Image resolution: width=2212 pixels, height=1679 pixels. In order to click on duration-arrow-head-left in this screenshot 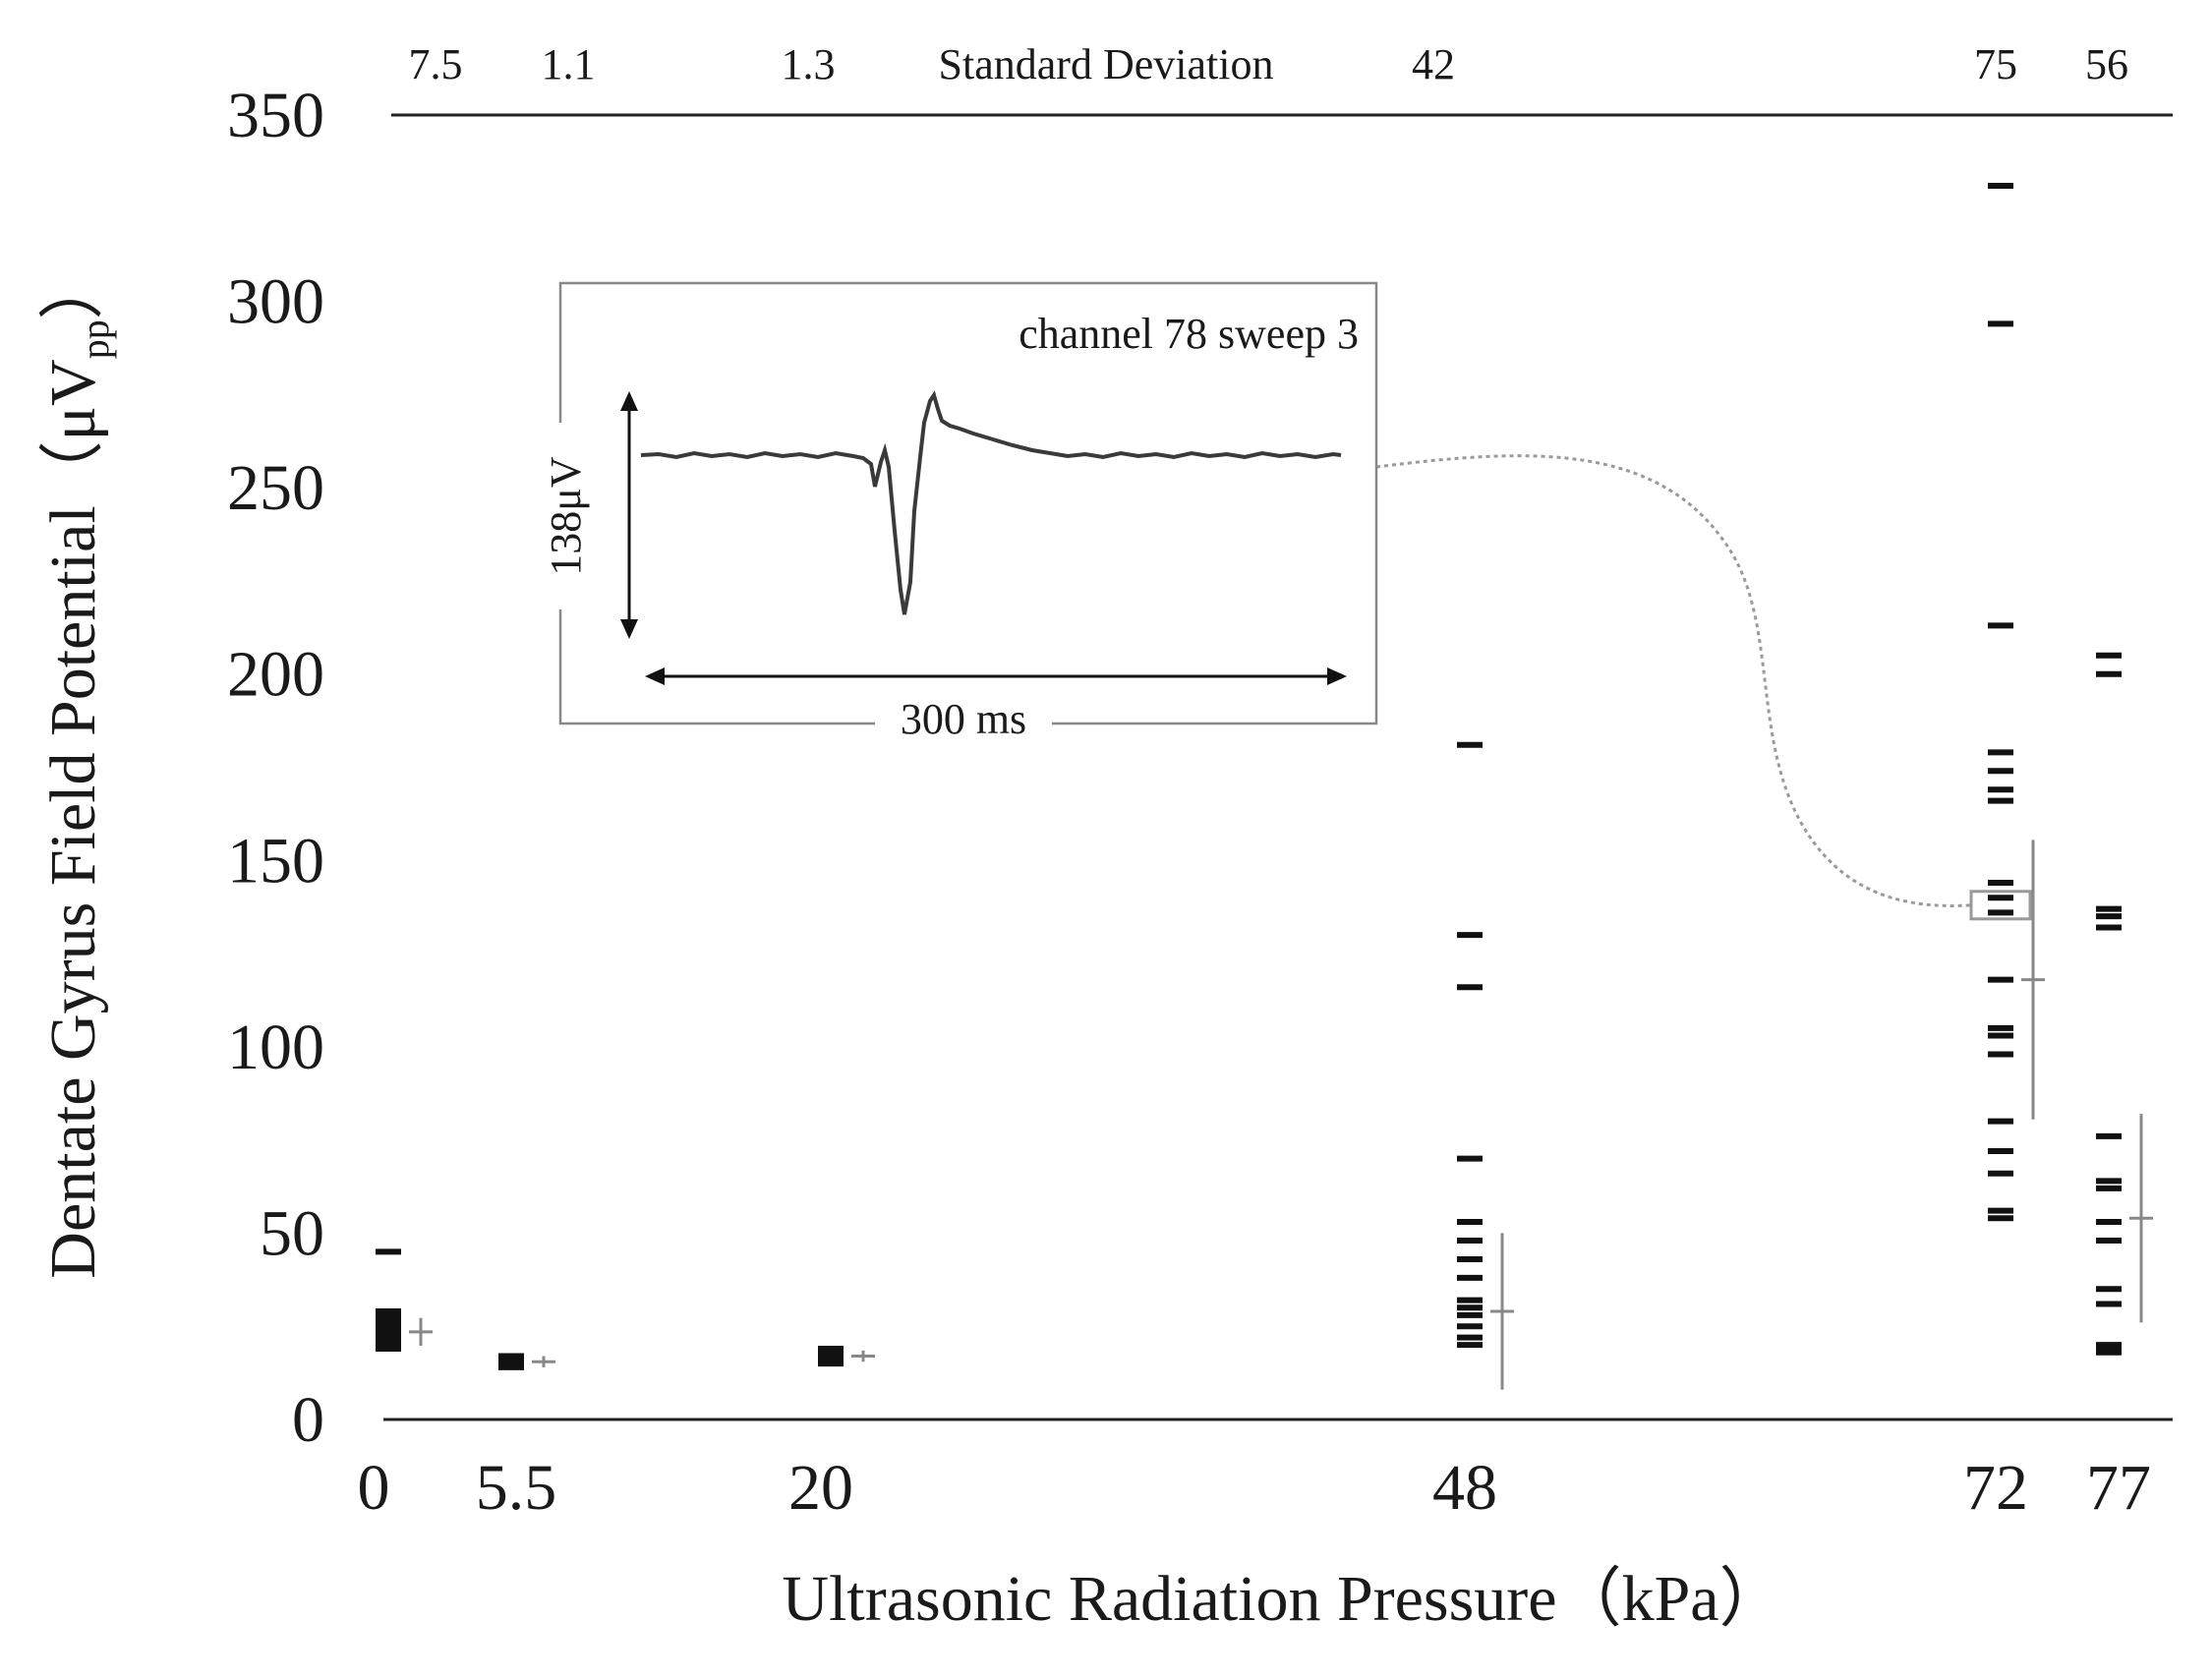, I will do `click(655, 676)`.